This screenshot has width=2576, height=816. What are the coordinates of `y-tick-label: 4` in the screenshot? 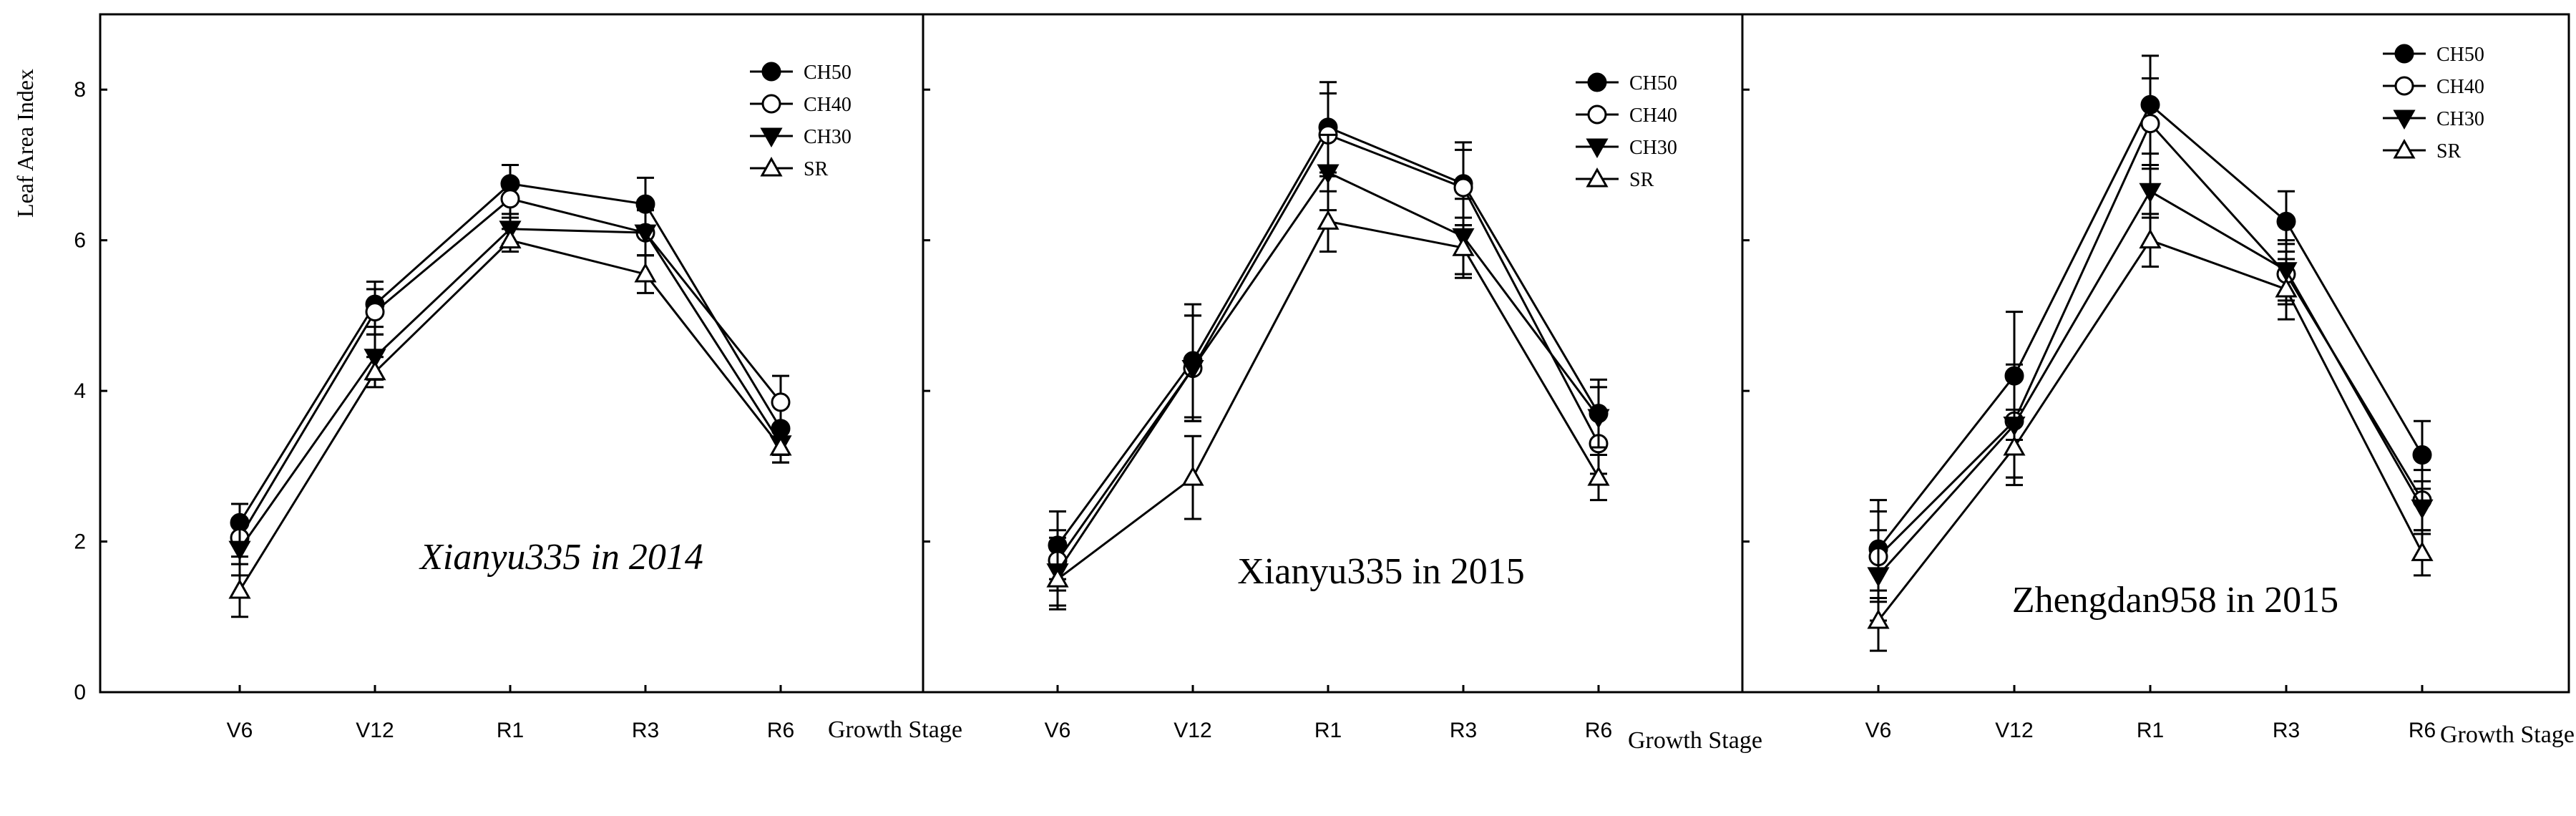 It's located at (80, 391).